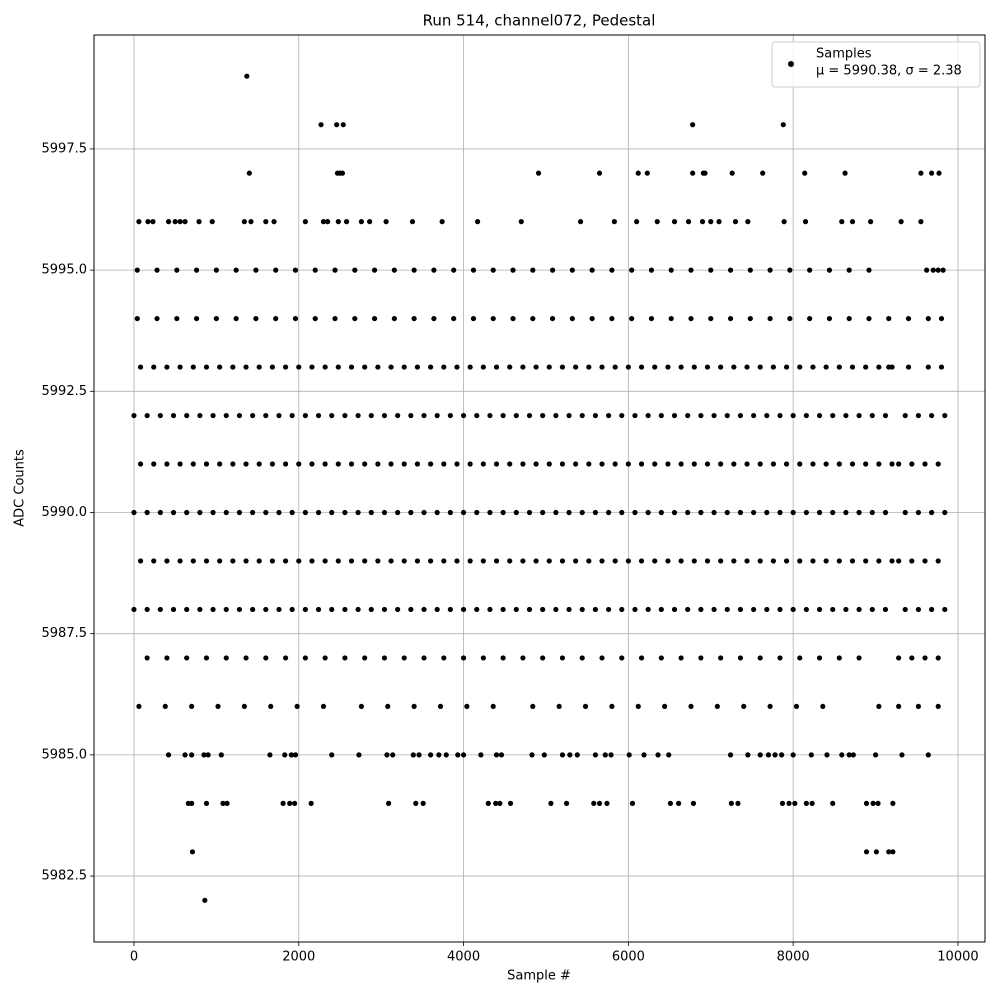 This screenshot has width=1000, height=1000. What do you see at coordinates (20, 488) in the screenshot?
I see `y-axis-label: ADC Counts` at bounding box center [20, 488].